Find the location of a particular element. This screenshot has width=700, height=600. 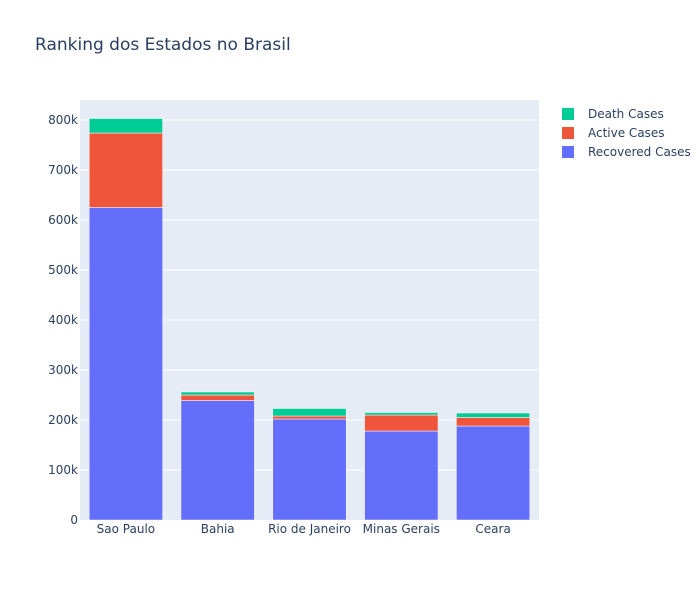

legend-label: Active Cases is located at coordinates (626, 133).